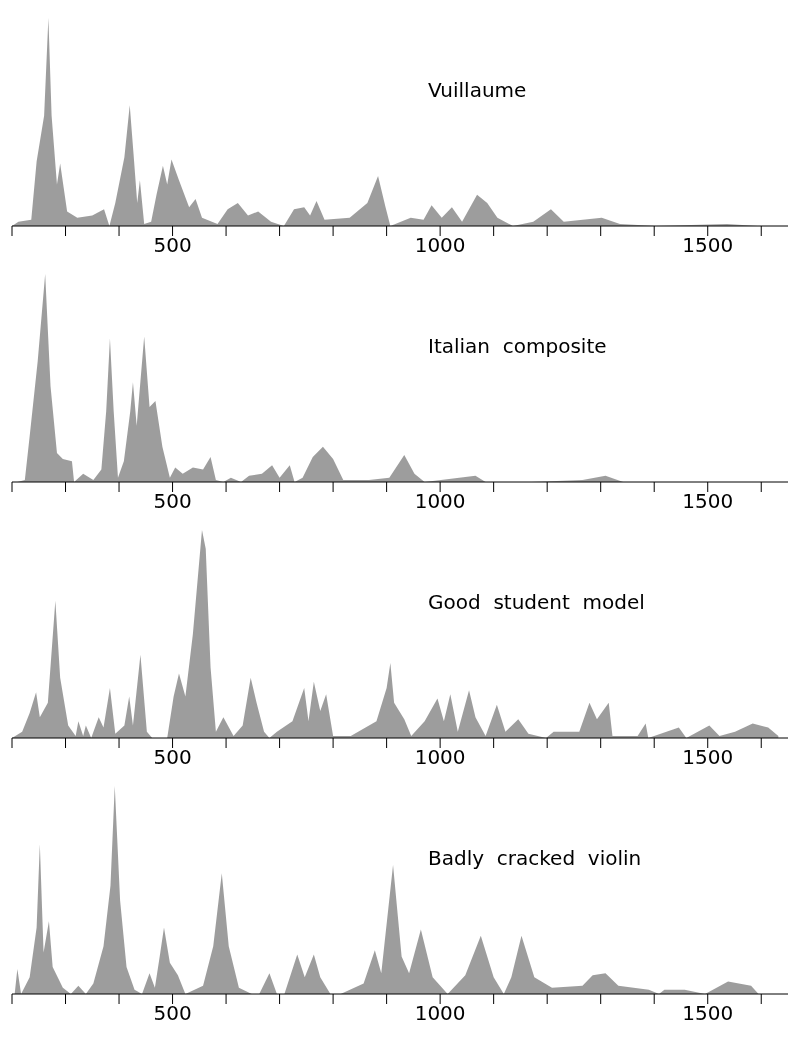 The image size is (806, 1044). What do you see at coordinates (517, 346) in the screenshot?
I see `text: Italian composite` at bounding box center [517, 346].